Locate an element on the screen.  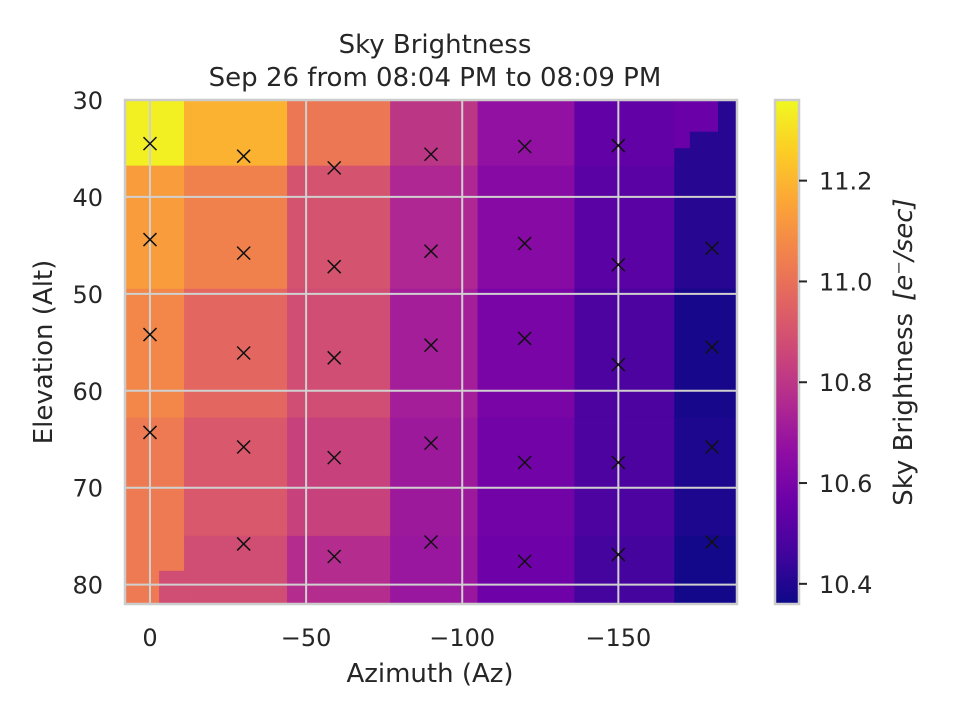
colorbar-tick-label: 10.4 is located at coordinates (845, 585).